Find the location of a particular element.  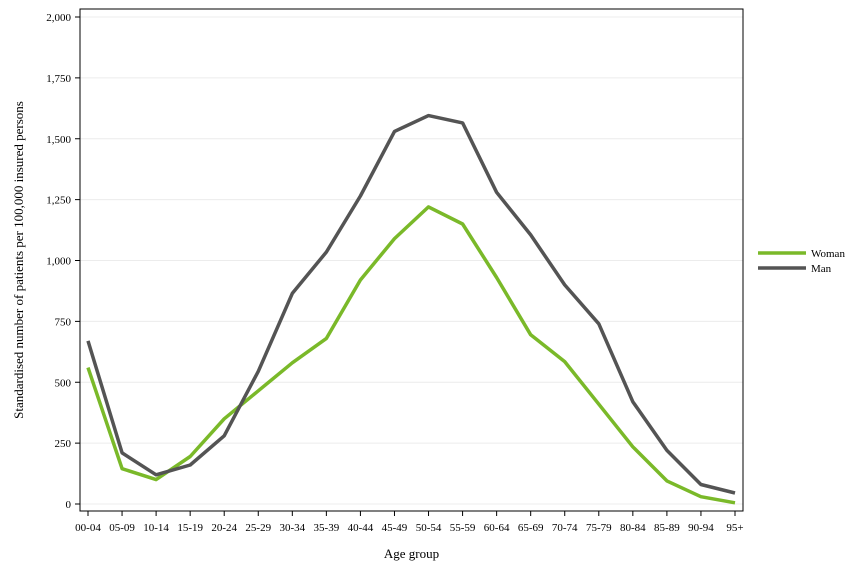

x-tick-label: 05-09 is located at coordinates (122, 528).